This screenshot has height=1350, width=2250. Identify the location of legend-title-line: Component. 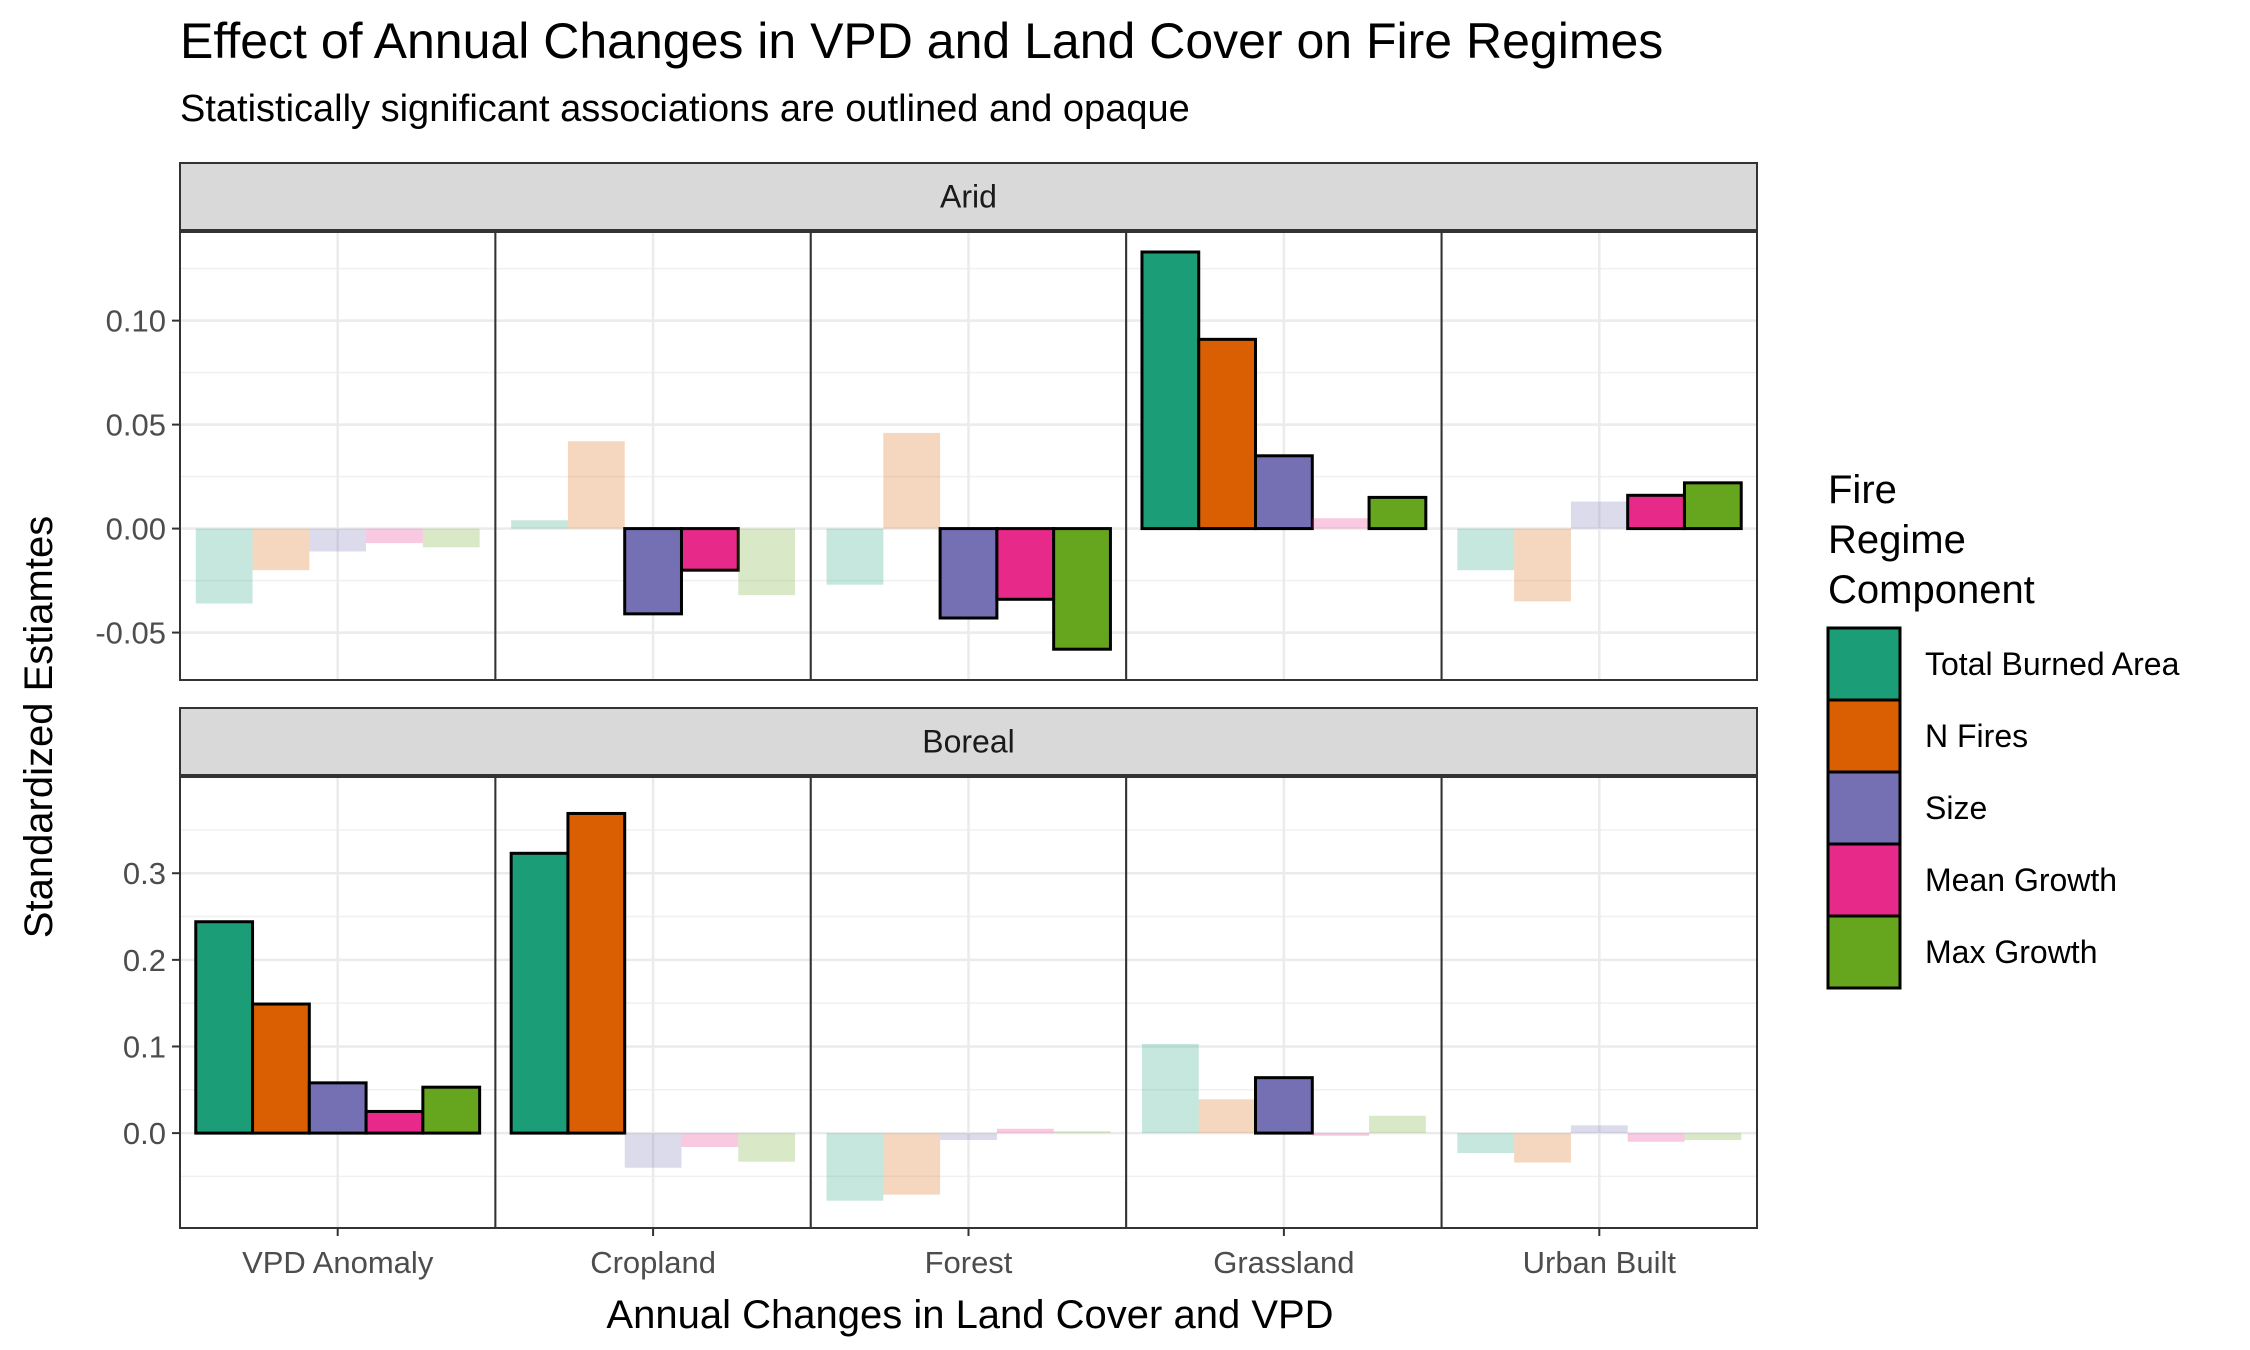
(1931, 590).